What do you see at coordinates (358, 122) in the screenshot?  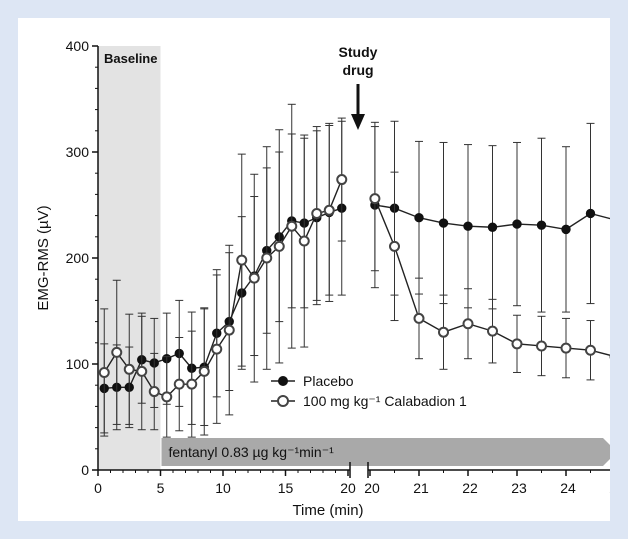 I see `study-drug-arrow-head` at bounding box center [358, 122].